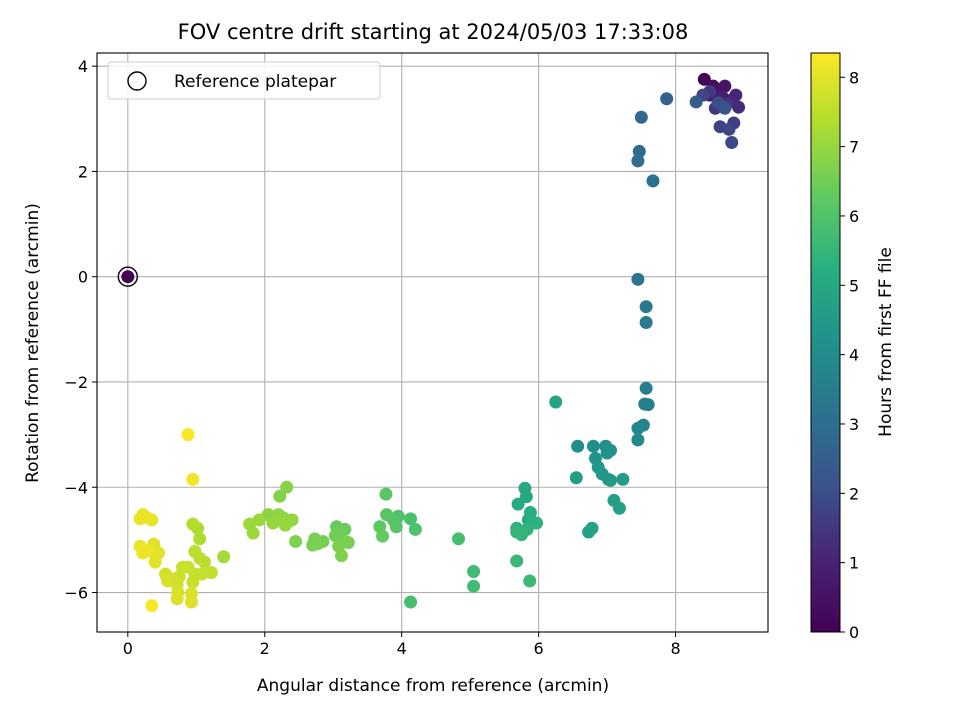  What do you see at coordinates (886, 342) in the screenshot?
I see `colorbar-label: Hours from first FF file` at bounding box center [886, 342].